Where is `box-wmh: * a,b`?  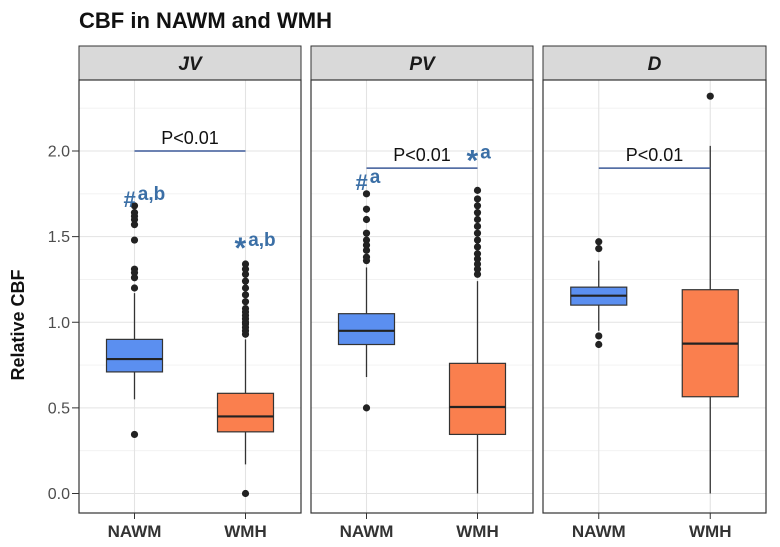 box-wmh: * a,b is located at coordinates (246, 364).